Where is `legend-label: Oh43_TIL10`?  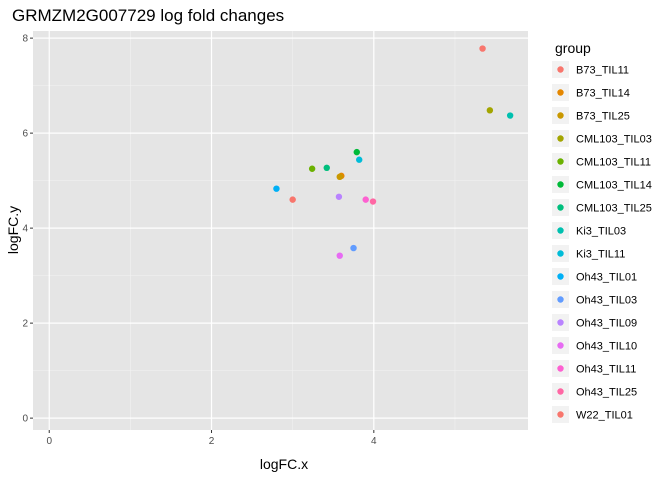 legend-label: Oh43_TIL10 is located at coordinates (606, 347).